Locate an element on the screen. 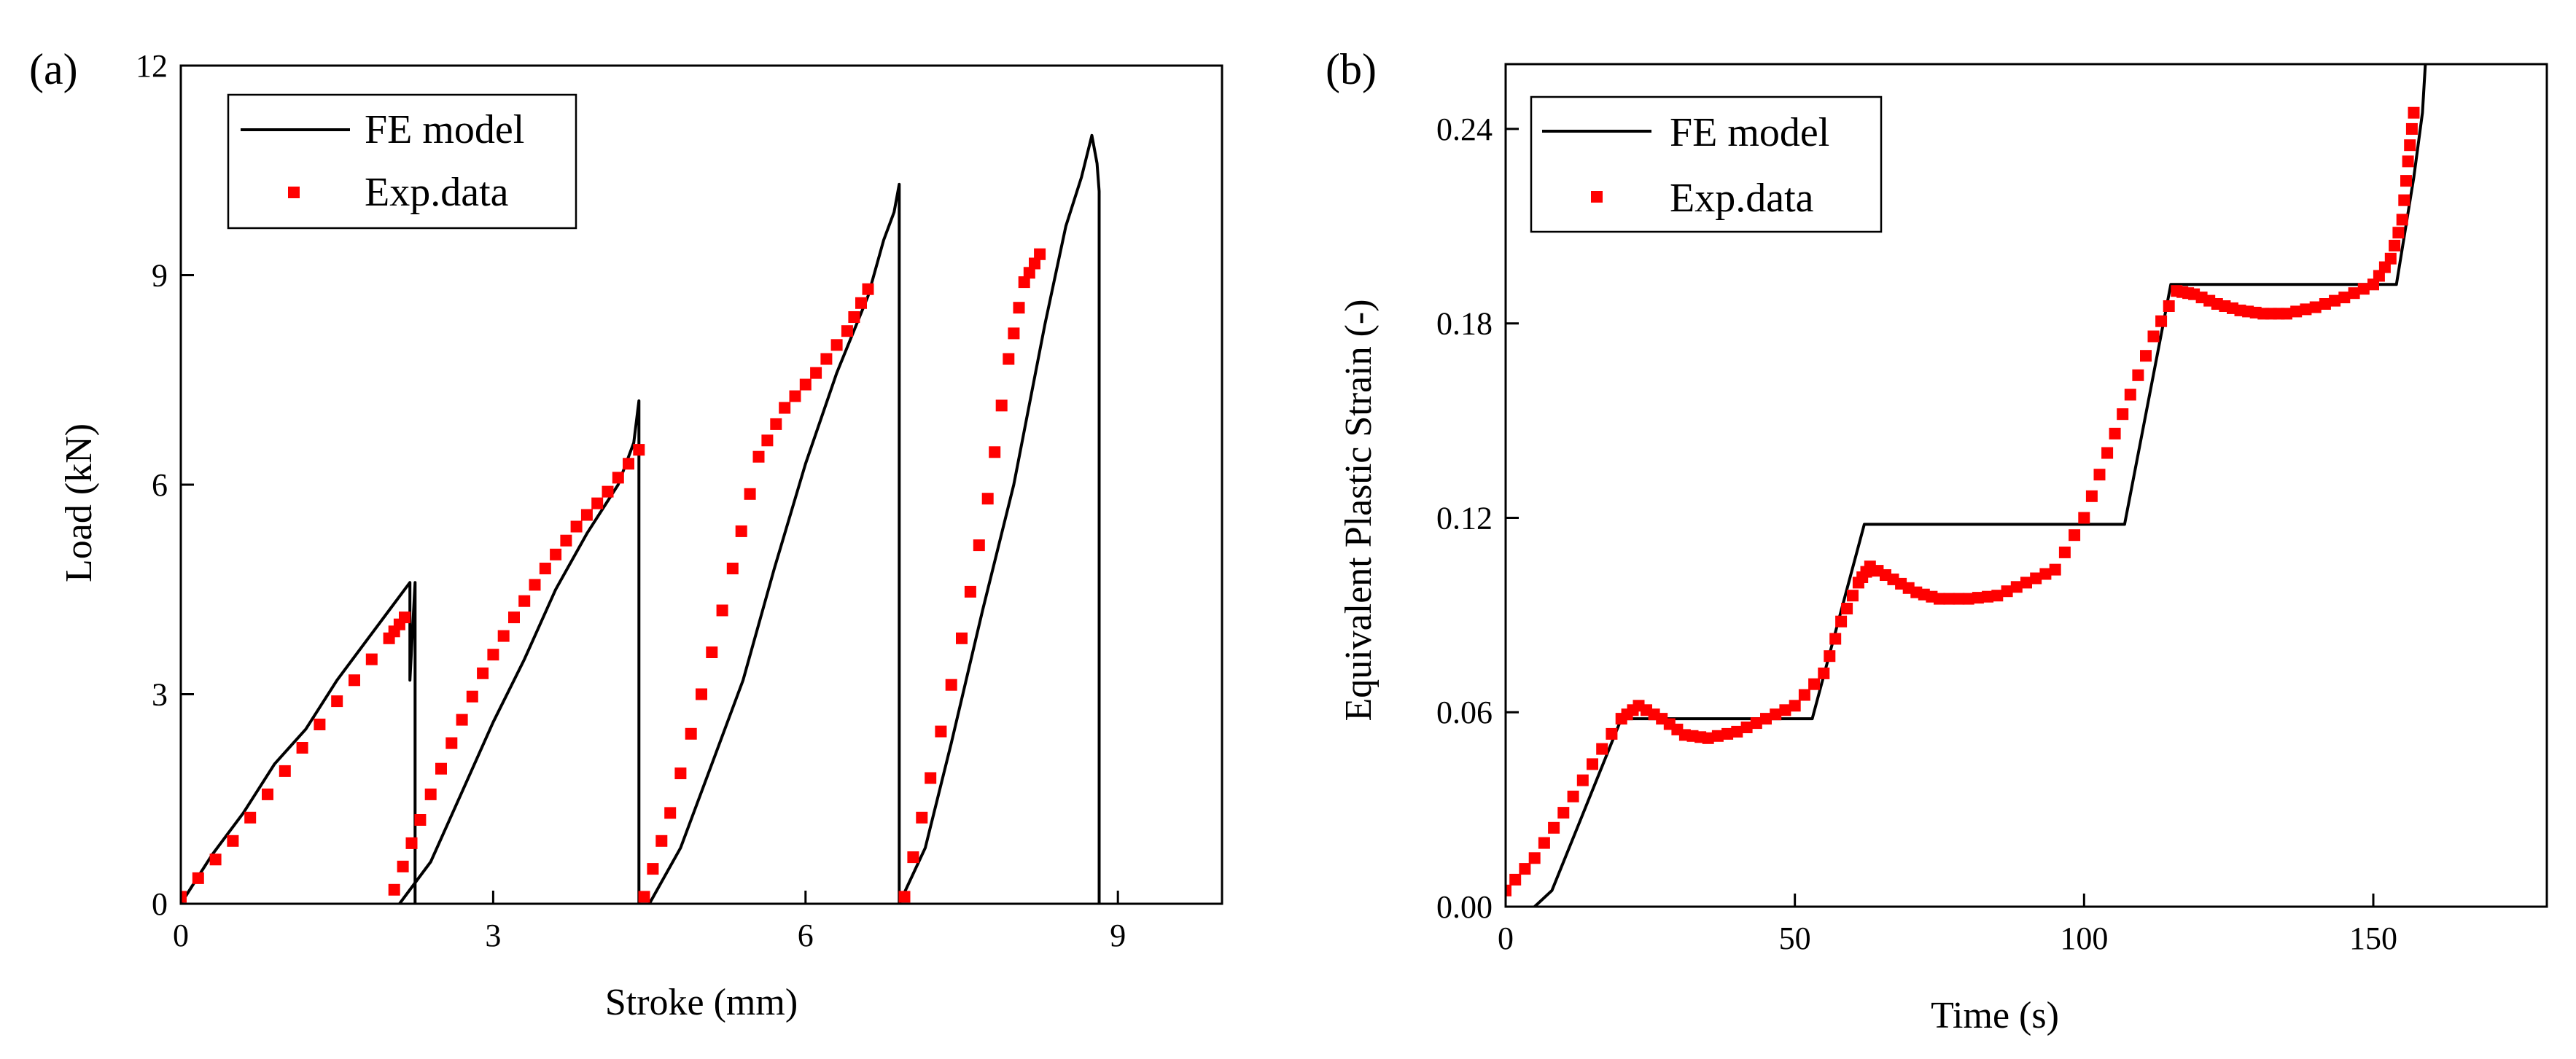 This screenshot has width=2576, height=1059. panel-a-legend-box is located at coordinates (402, 161).